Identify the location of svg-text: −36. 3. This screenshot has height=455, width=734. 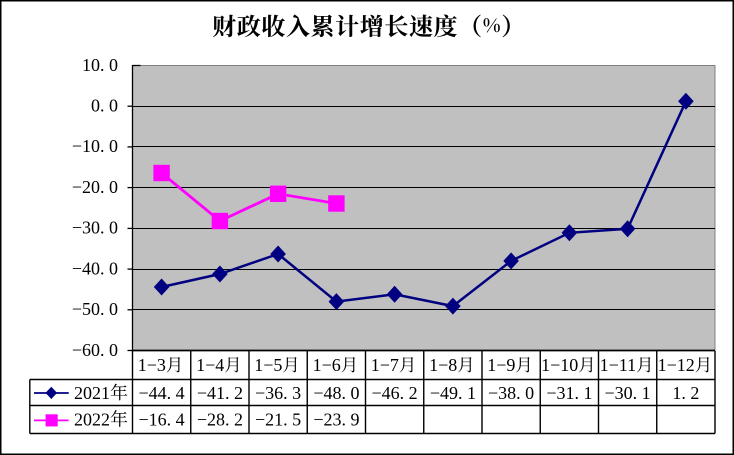
(278, 393).